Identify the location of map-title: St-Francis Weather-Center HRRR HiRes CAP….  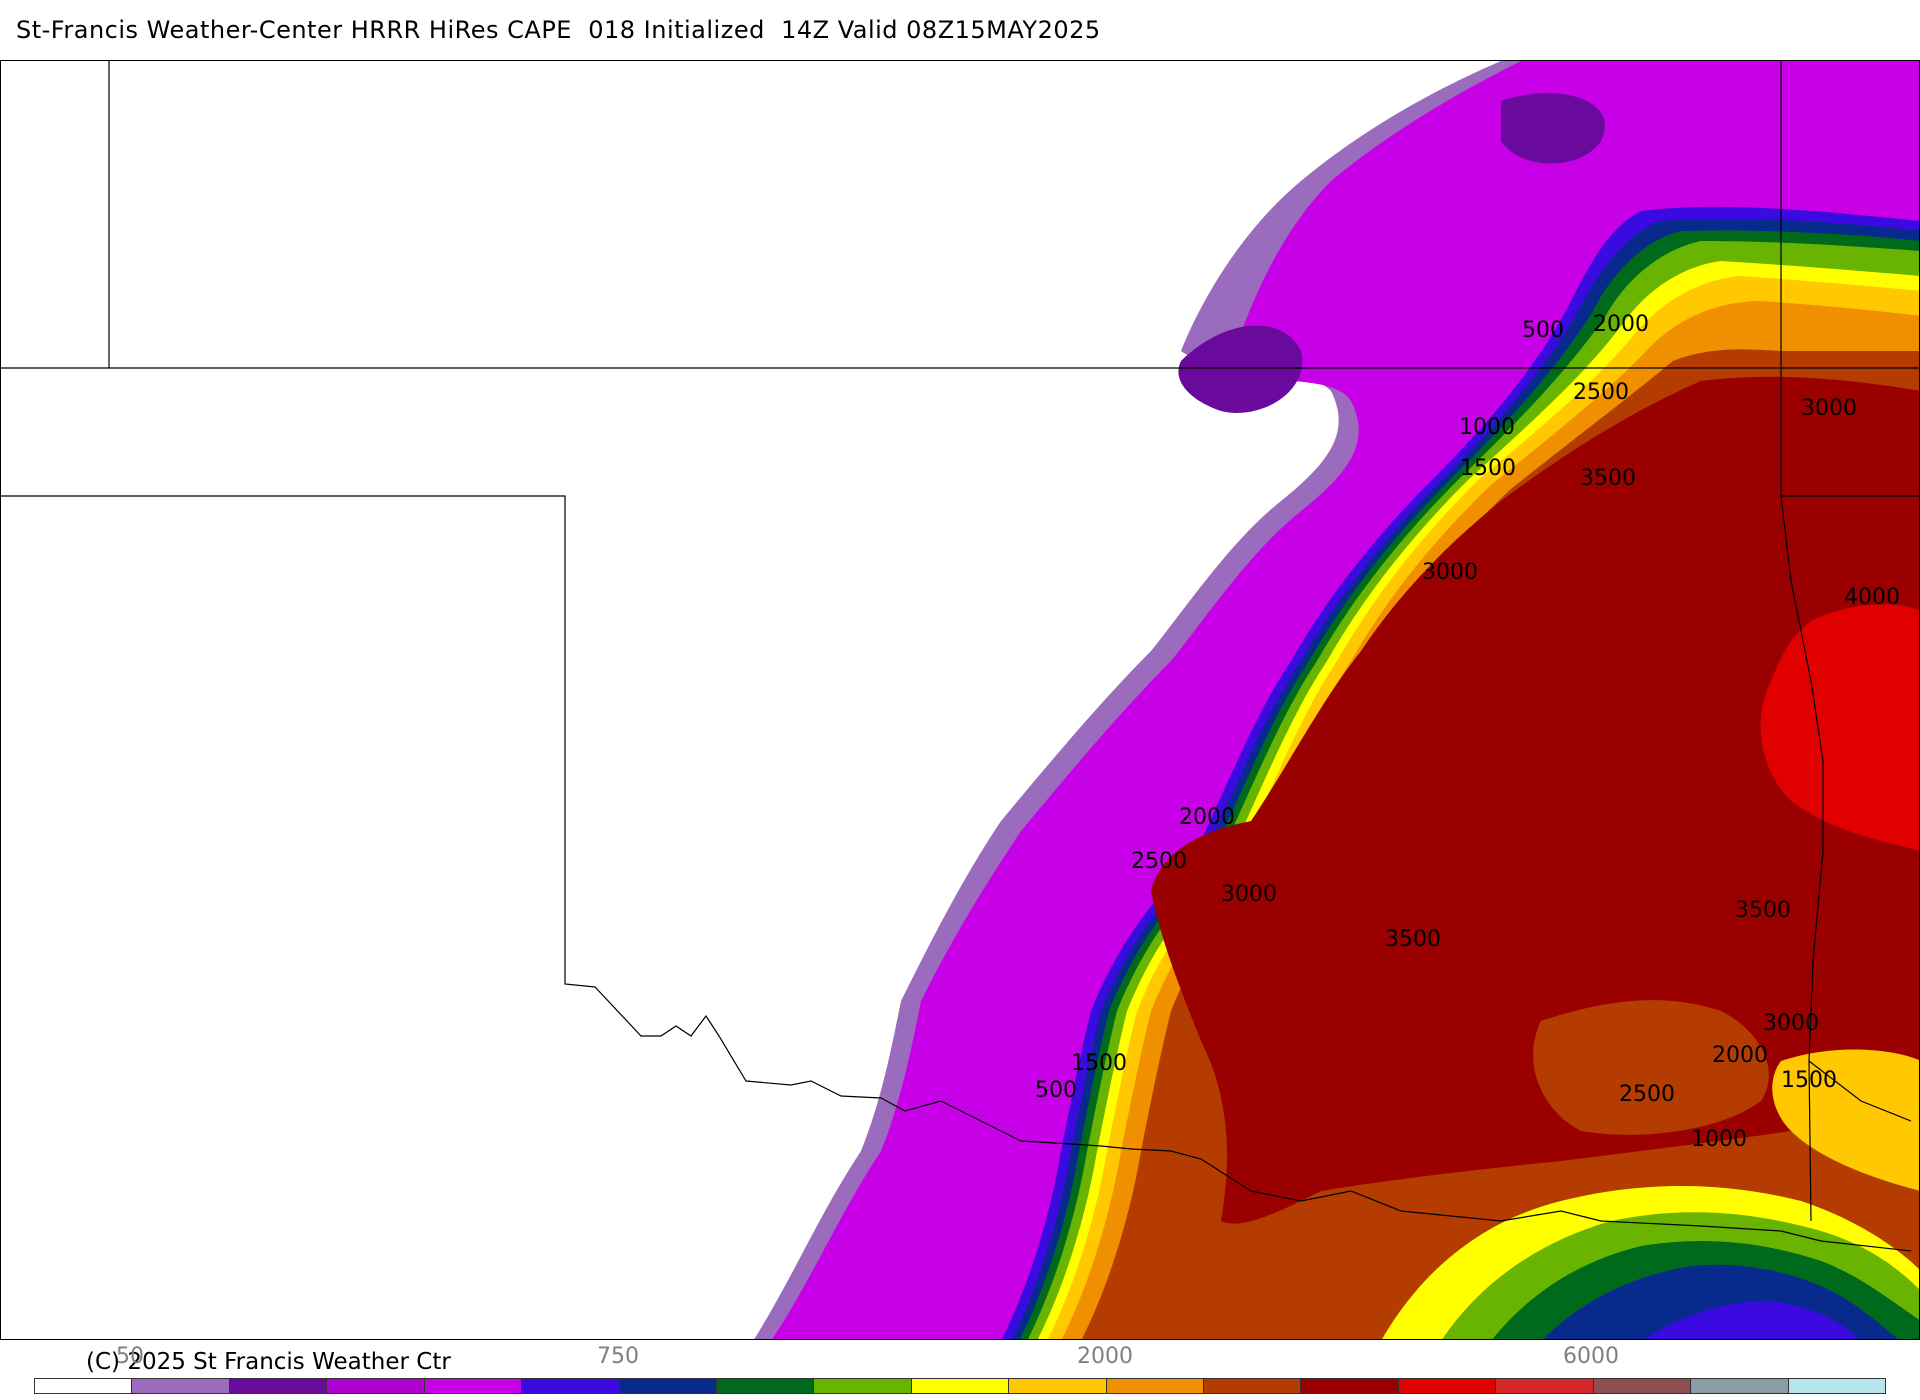
(558, 30).